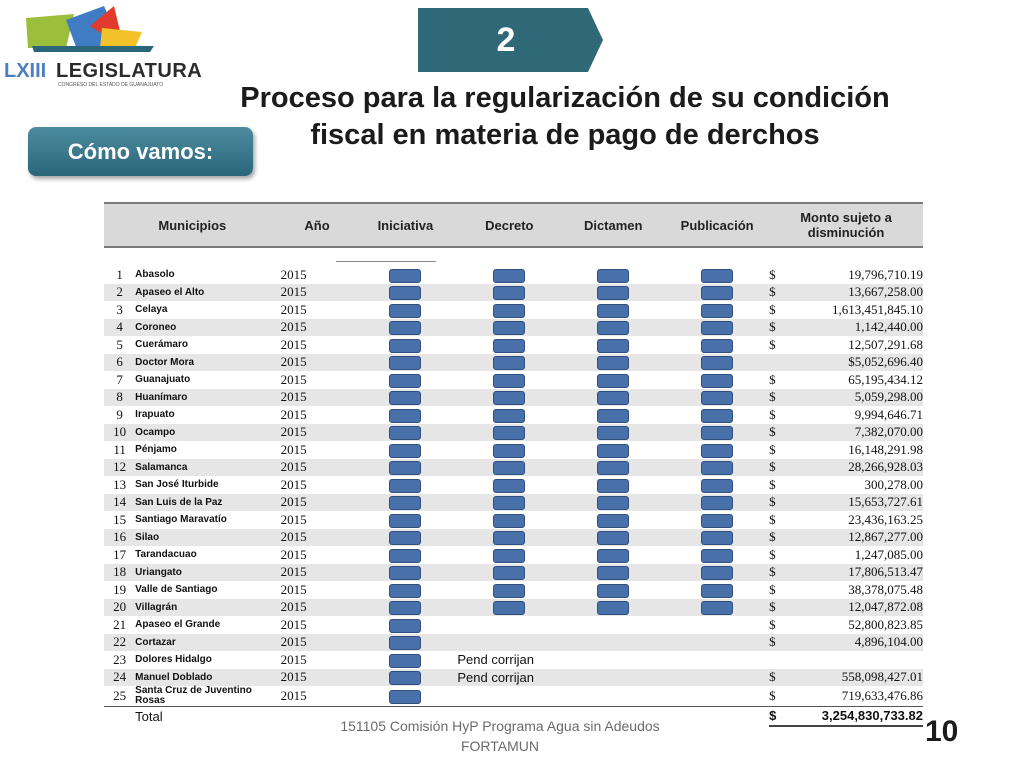 The height and width of the screenshot is (768, 1024). I want to click on pending-note: Pend corrijan, so click(509, 677).